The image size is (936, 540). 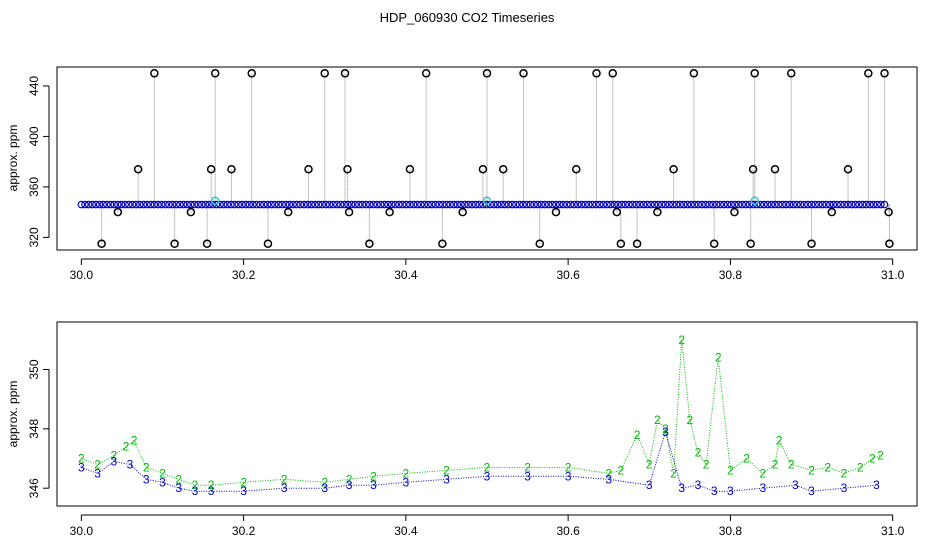 I want to click on y-tick-label: 360, so click(x=34, y=187).